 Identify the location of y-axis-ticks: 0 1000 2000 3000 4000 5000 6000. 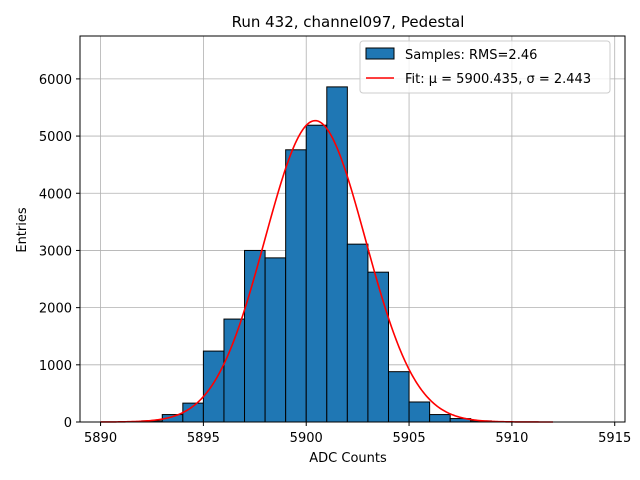
(59, 252).